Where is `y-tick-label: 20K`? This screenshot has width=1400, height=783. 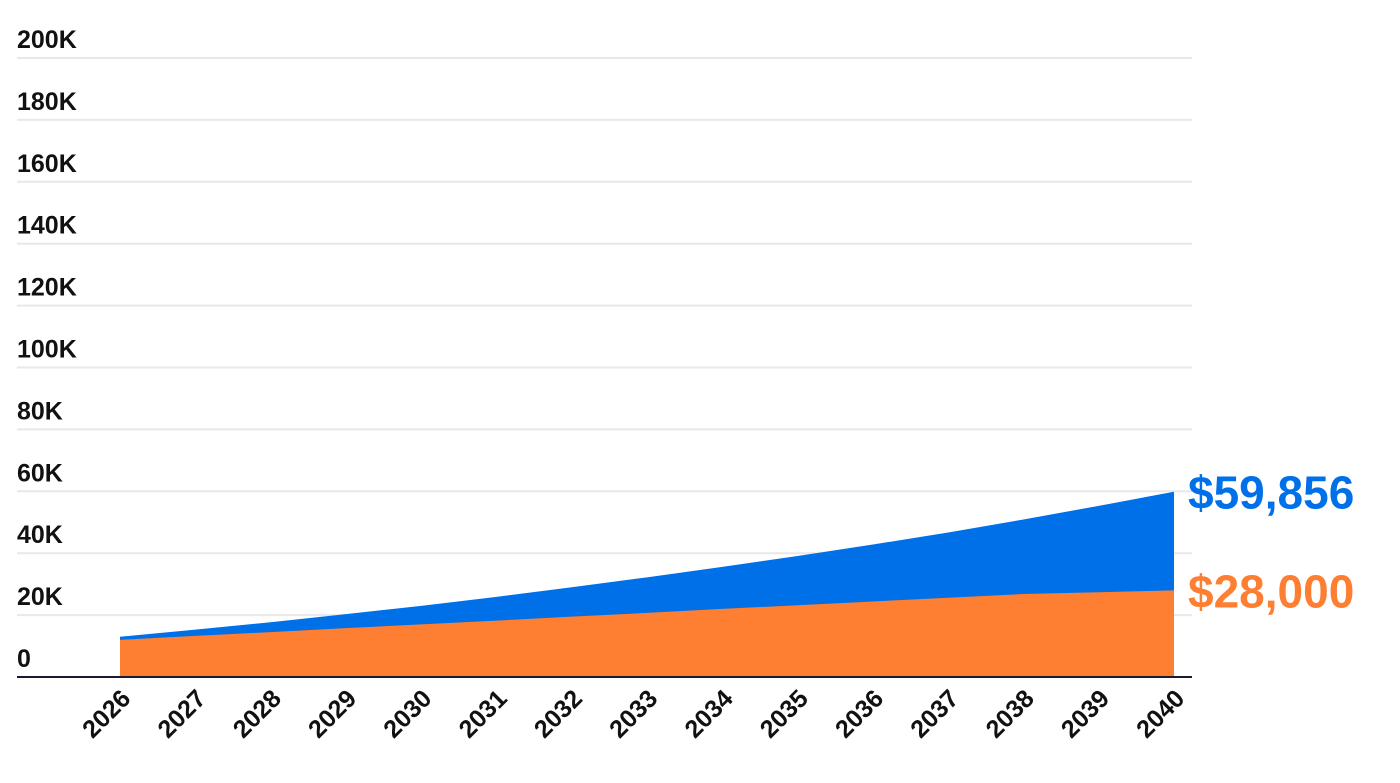 y-tick-label: 20K is located at coordinates (40, 597).